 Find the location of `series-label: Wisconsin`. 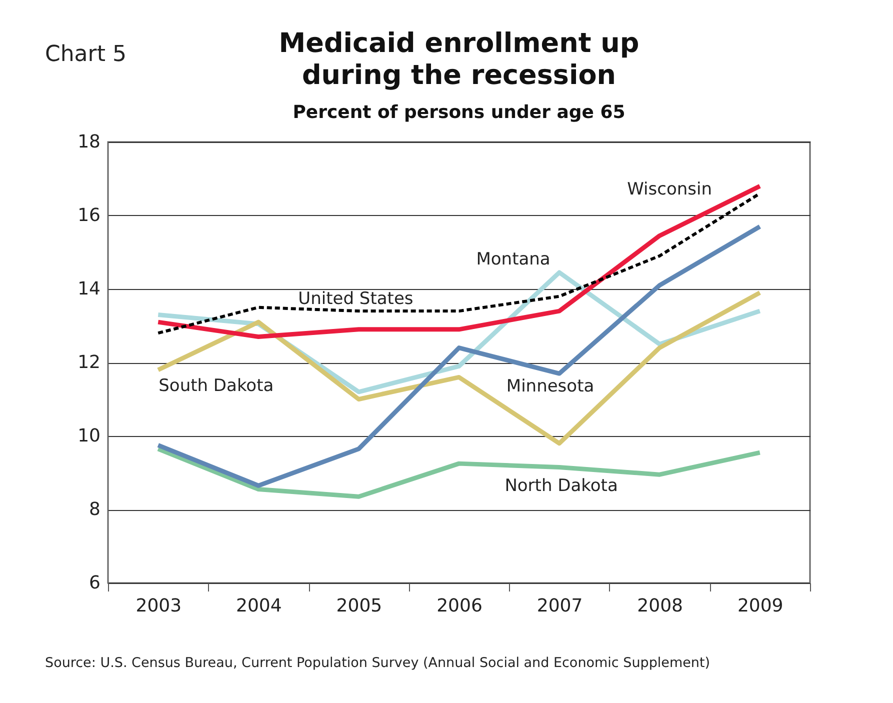

series-label: Wisconsin is located at coordinates (669, 190).